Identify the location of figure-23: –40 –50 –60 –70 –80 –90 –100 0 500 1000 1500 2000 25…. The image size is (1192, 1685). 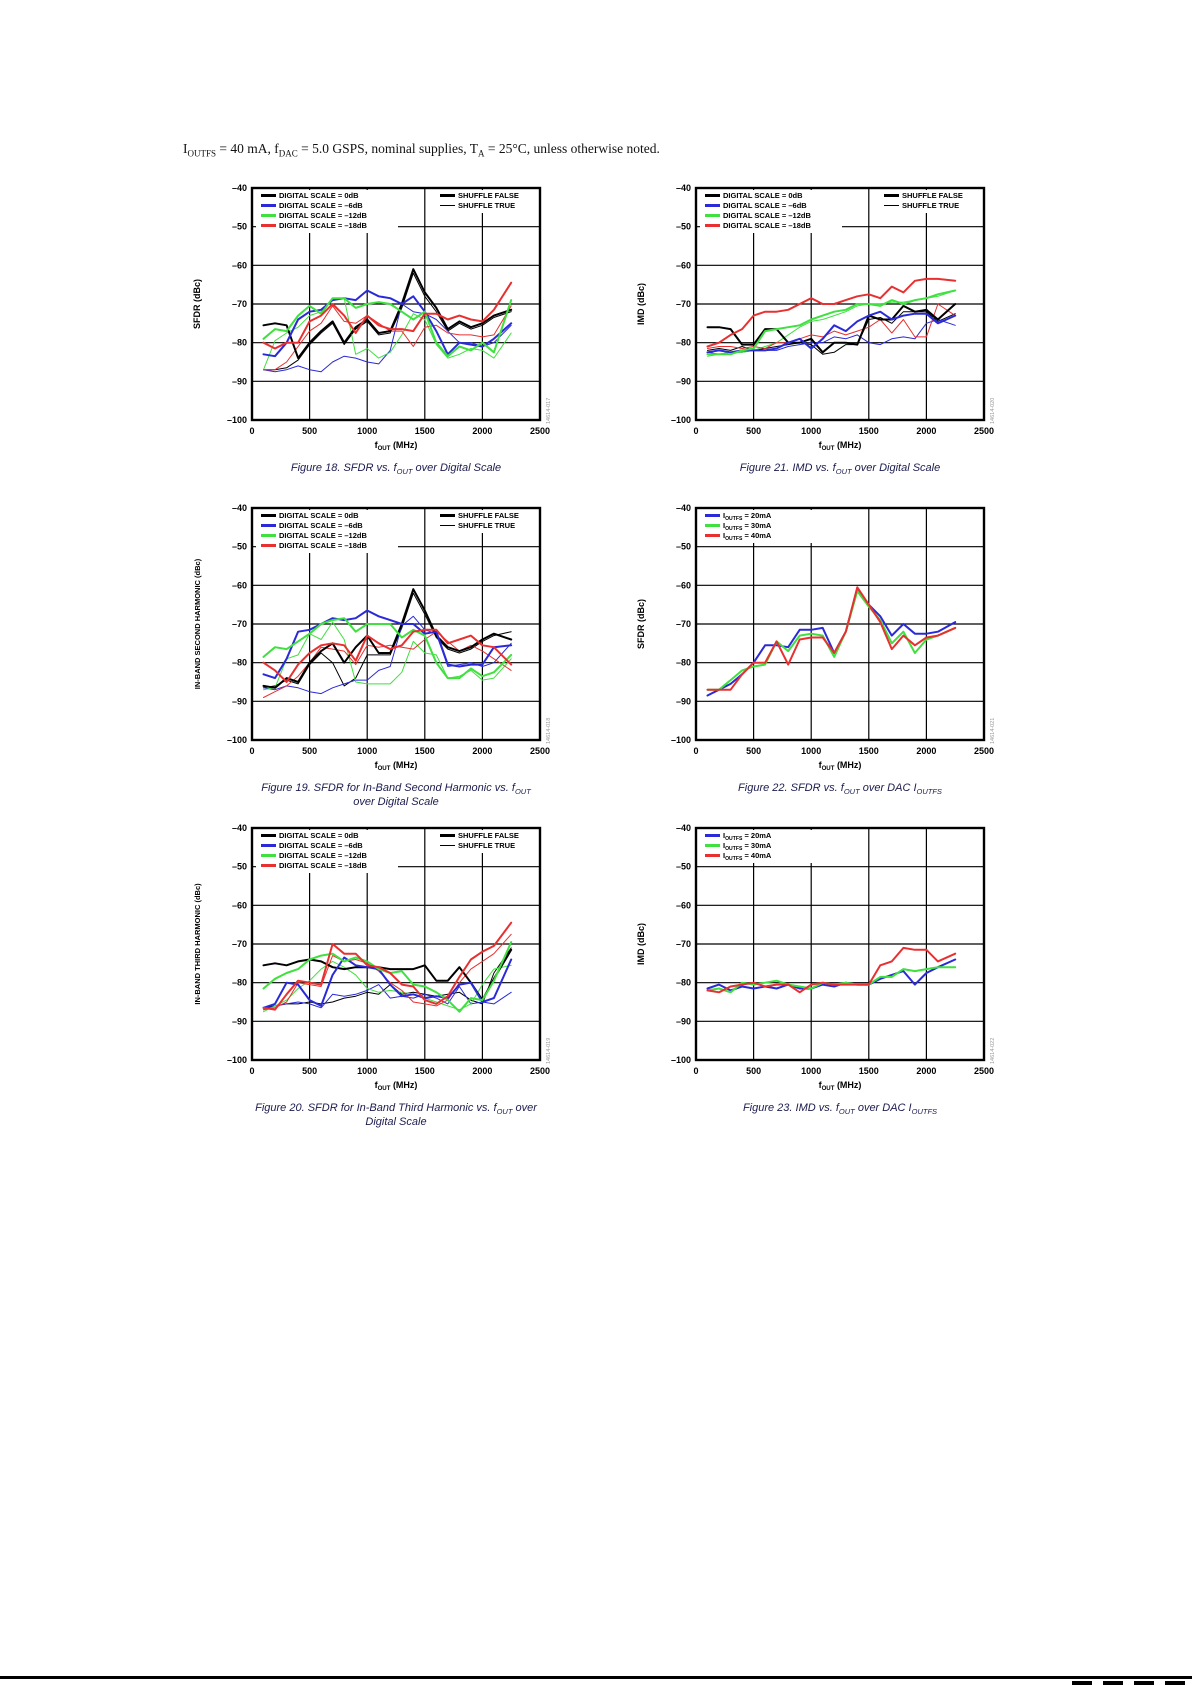
(814, 966).